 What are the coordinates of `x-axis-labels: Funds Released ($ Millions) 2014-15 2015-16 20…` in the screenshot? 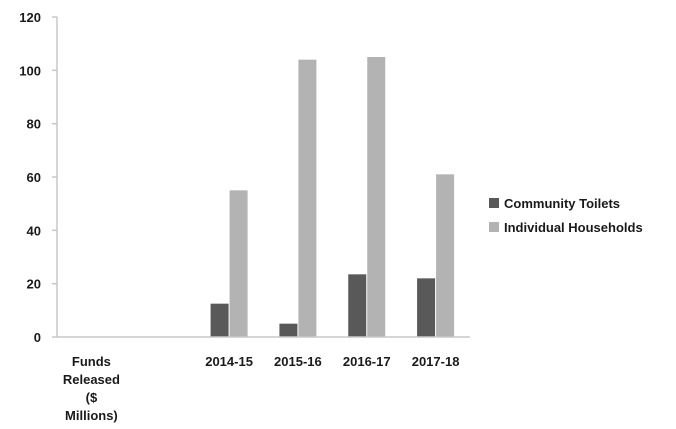 It's located at (261, 388).